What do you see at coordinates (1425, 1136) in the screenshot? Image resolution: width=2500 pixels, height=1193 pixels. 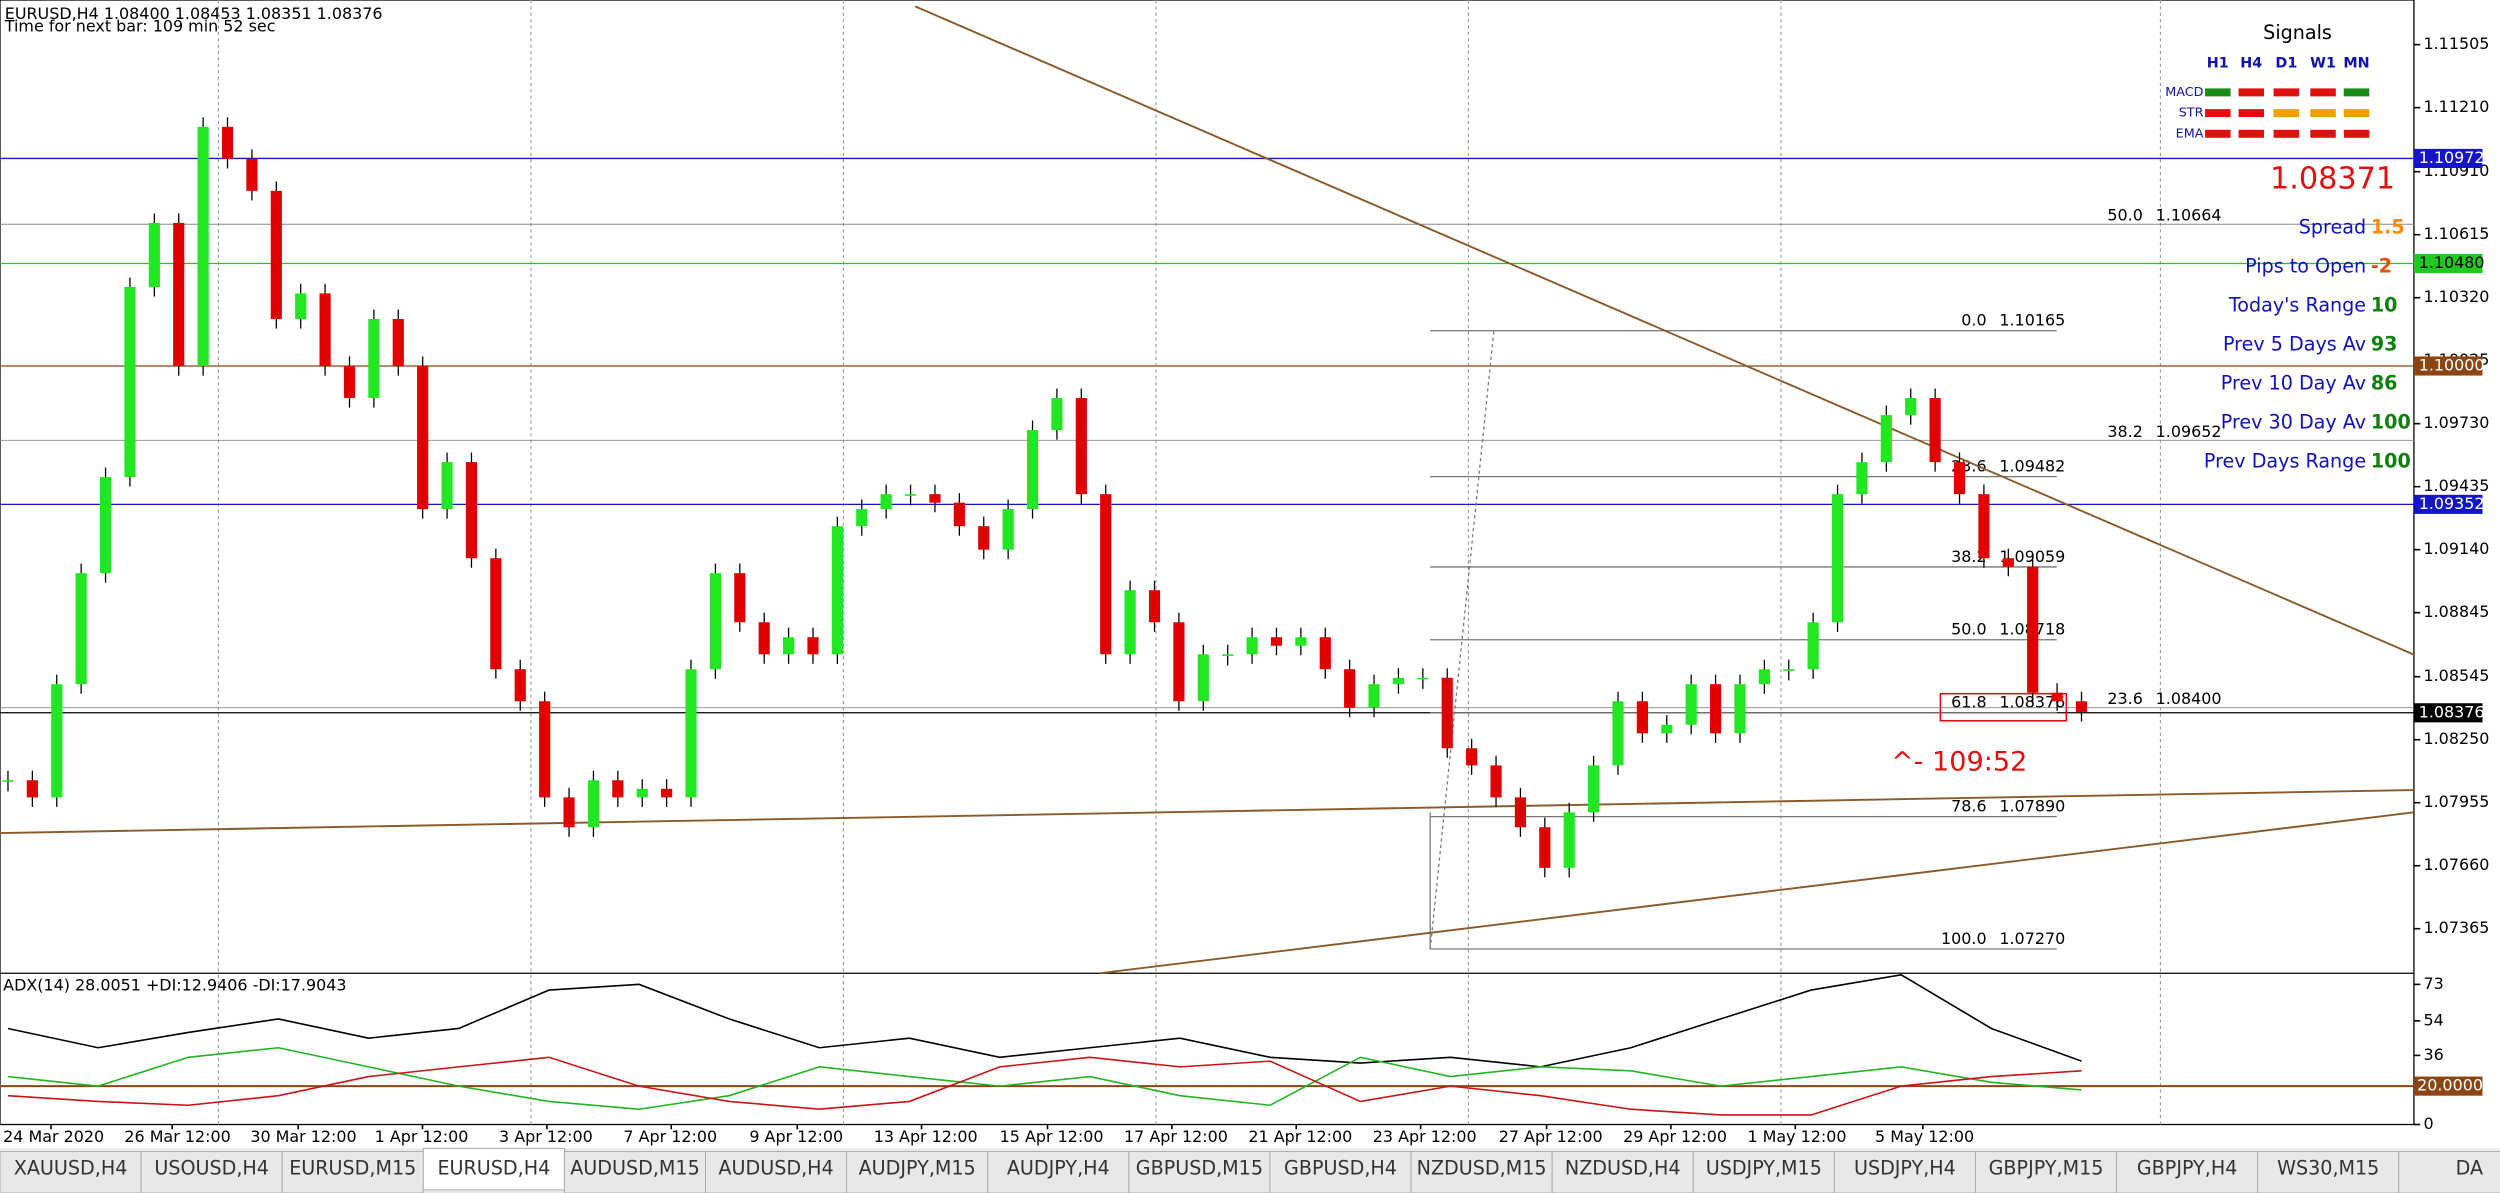 I see `x-tick-label: 23 Apr 12:00` at bounding box center [1425, 1136].